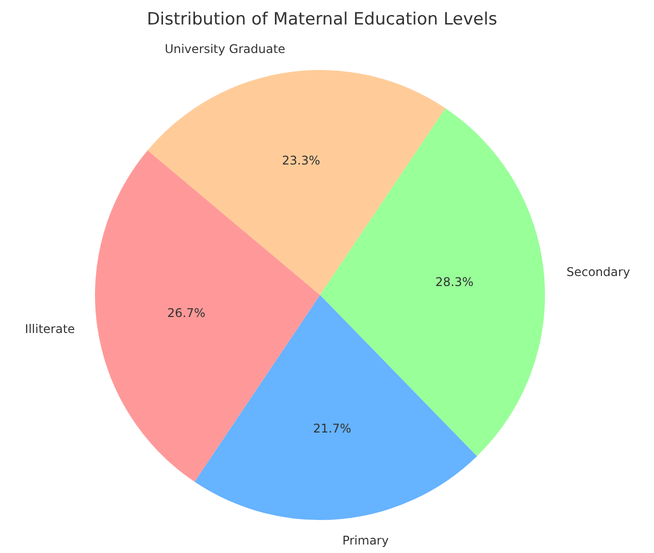  What do you see at coordinates (186, 313) in the screenshot?
I see `data-label: 26.7%` at bounding box center [186, 313].